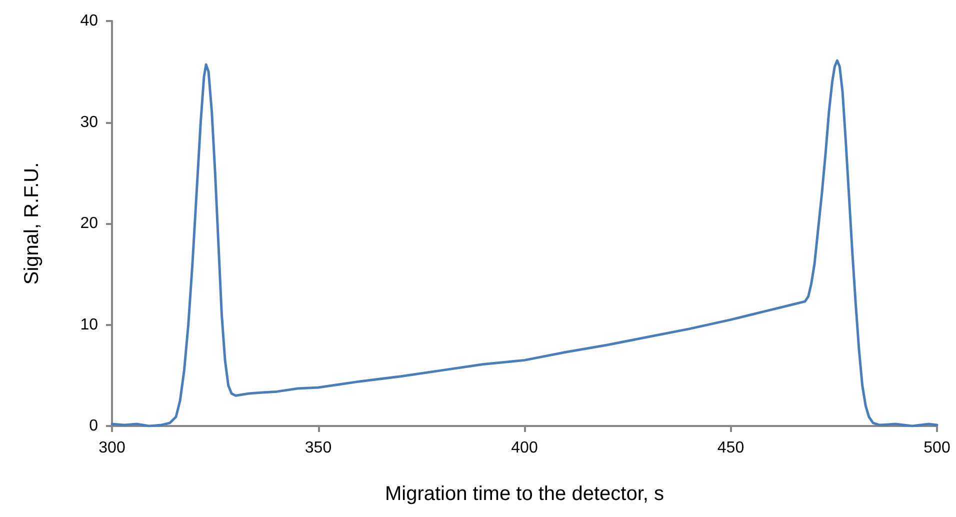 The width and height of the screenshot is (956, 517). What do you see at coordinates (112, 448) in the screenshot?
I see `x-tick-label: 300` at bounding box center [112, 448].